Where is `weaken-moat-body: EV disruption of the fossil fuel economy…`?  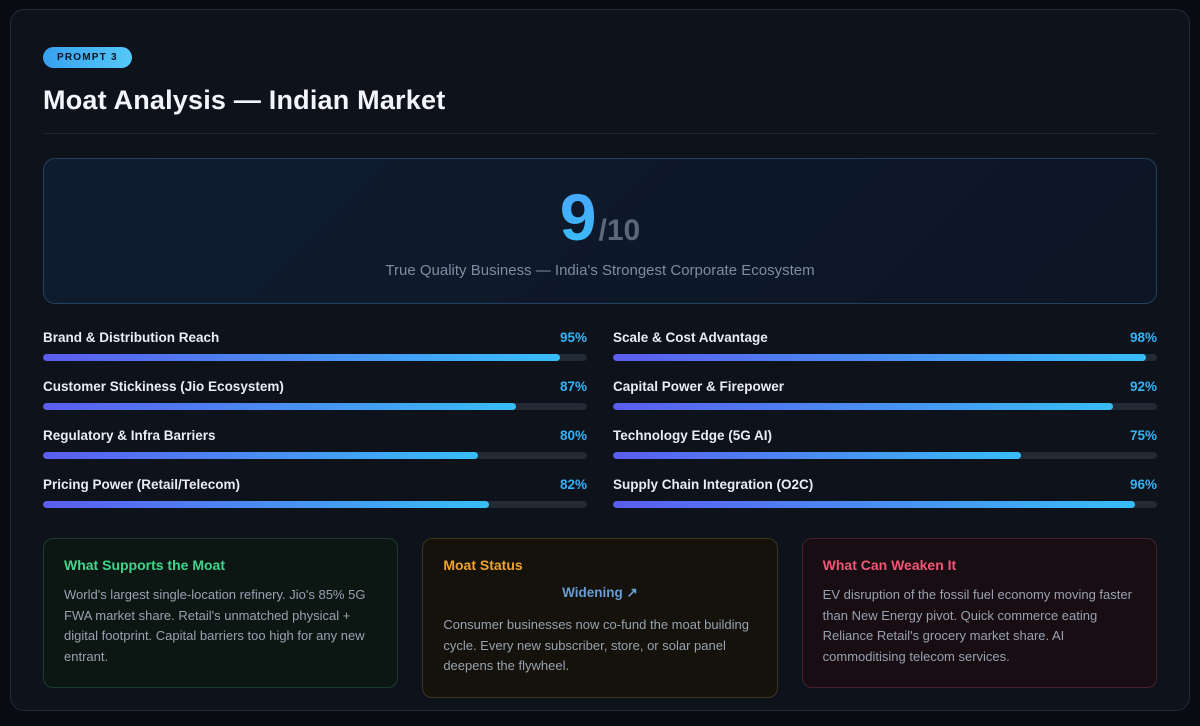
weaken-moat-body: EV disruption of the fossil fuel economy… is located at coordinates (977, 625).